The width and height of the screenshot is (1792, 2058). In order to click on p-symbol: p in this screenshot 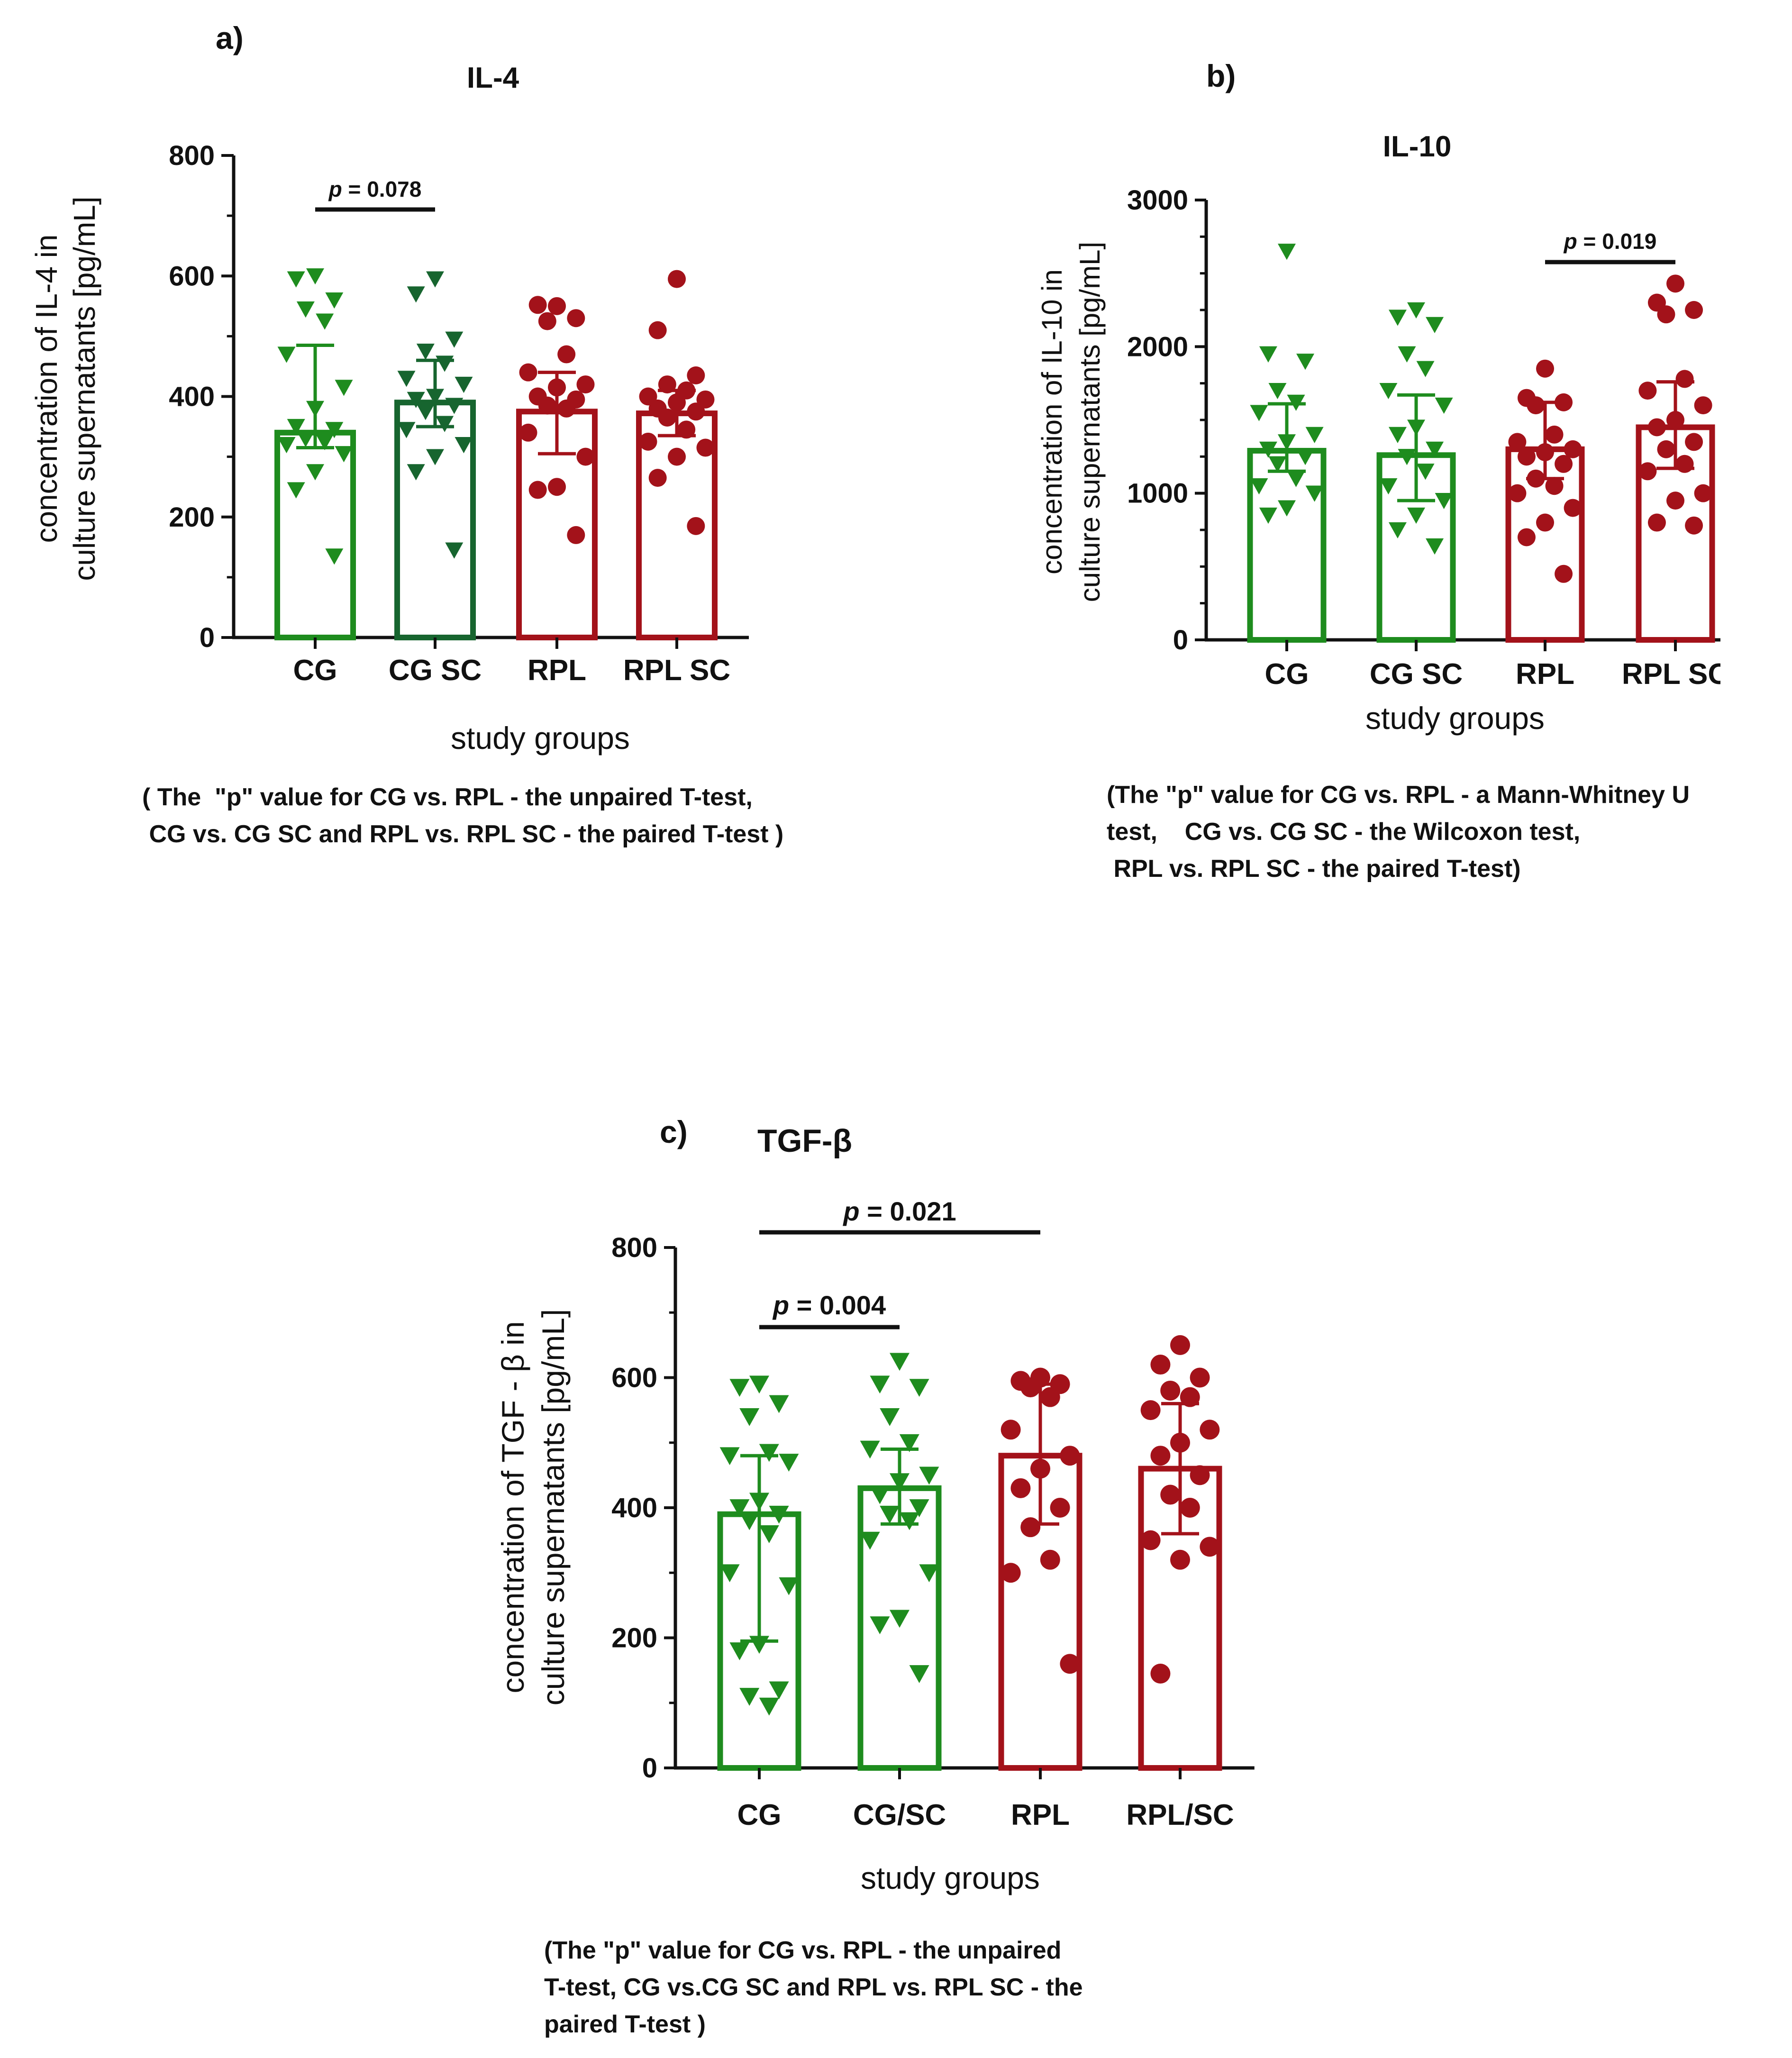, I will do `click(850, 1211)`.